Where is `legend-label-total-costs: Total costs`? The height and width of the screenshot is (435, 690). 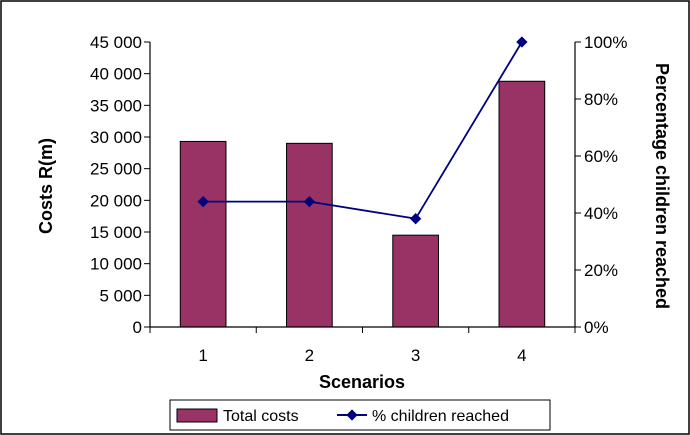 legend-label-total-costs: Total costs is located at coordinates (261, 416).